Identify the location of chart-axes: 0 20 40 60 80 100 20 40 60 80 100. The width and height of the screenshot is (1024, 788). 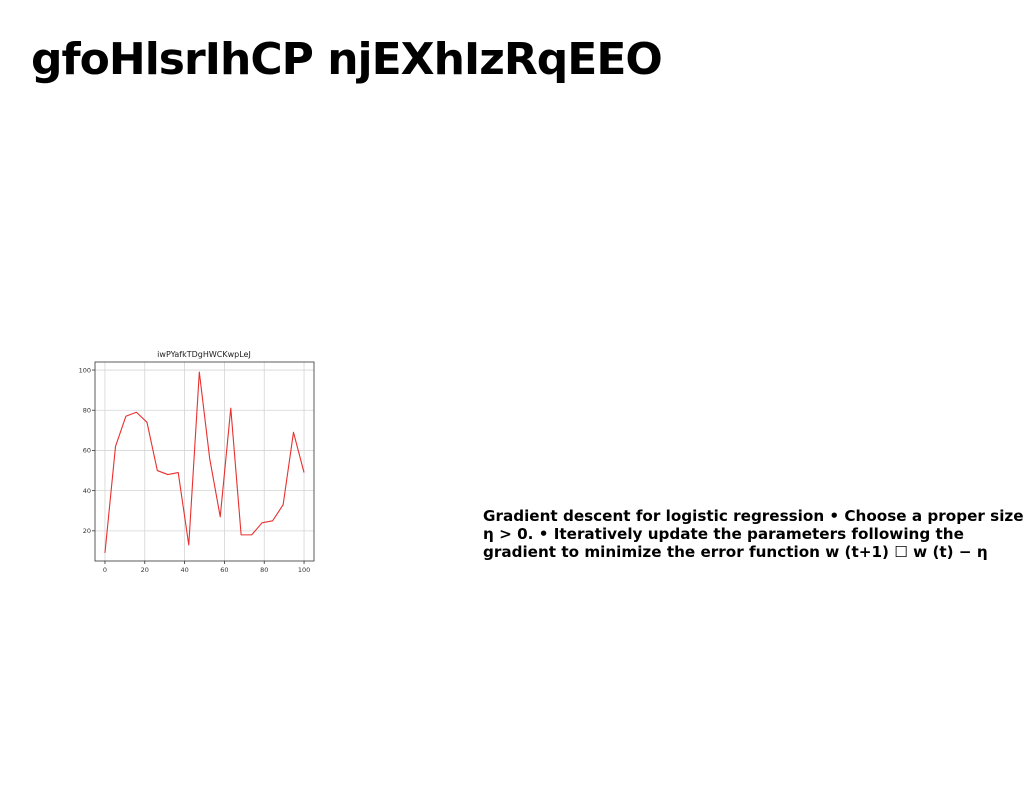
(197, 467).